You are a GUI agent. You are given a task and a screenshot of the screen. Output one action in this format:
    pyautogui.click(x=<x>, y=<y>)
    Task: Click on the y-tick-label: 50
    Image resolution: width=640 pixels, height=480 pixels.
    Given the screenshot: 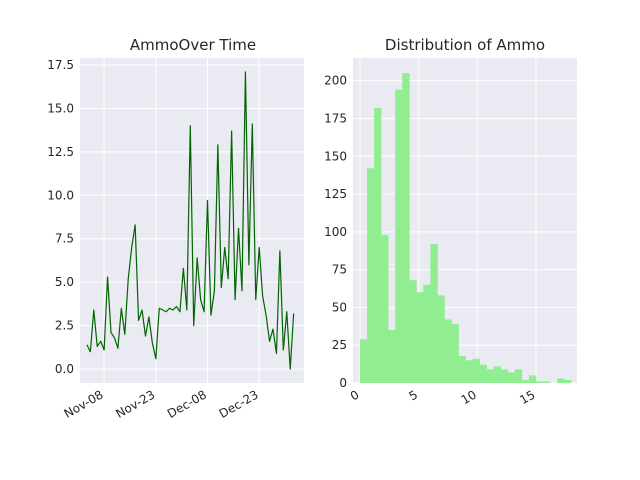 What is the action you would take?
    pyautogui.click(x=339, y=307)
    